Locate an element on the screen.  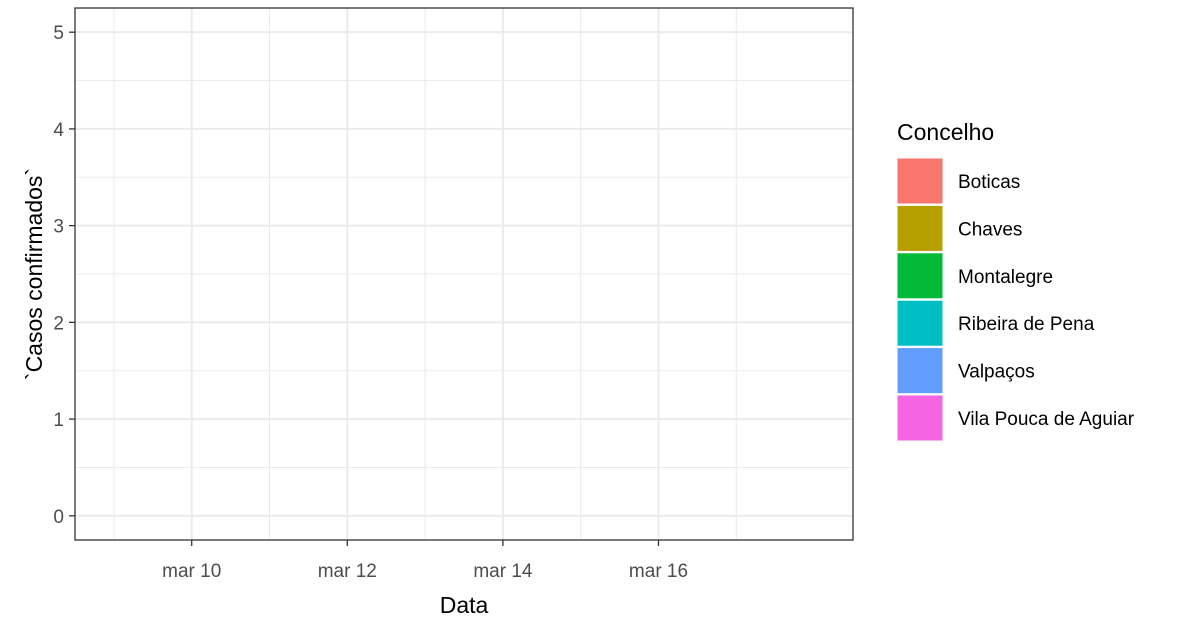
y-tick-label: 2 is located at coordinates (58, 323).